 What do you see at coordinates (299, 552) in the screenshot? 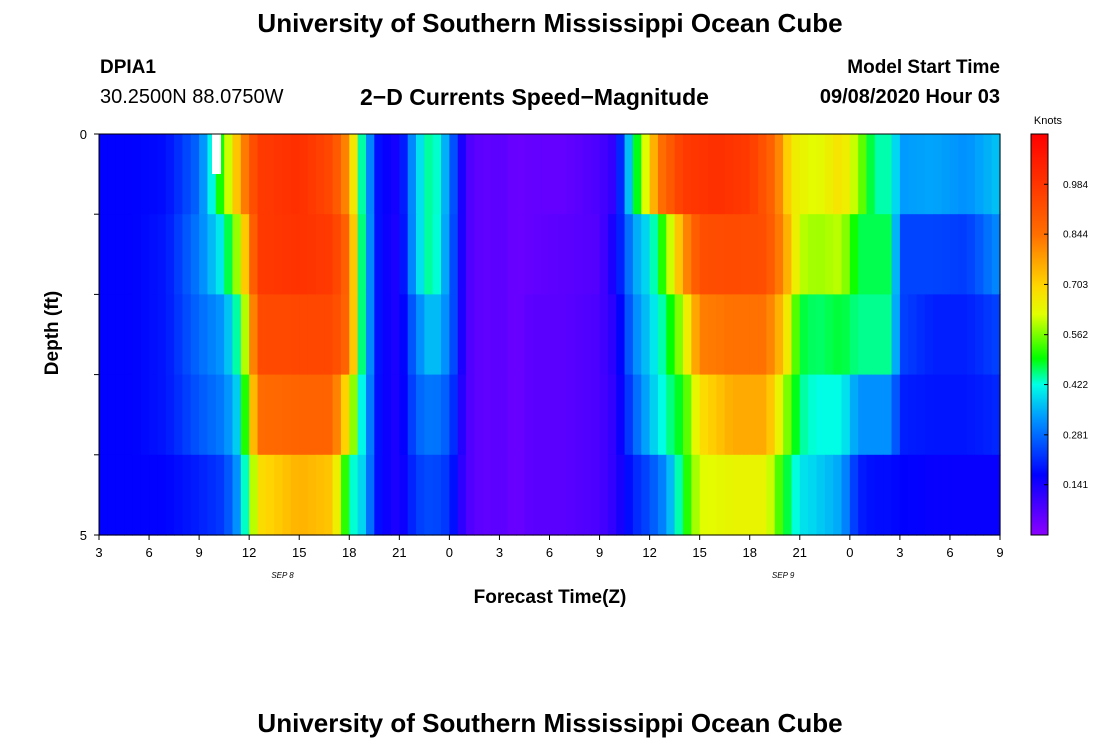
I see `x-tick-label: 15` at bounding box center [299, 552].